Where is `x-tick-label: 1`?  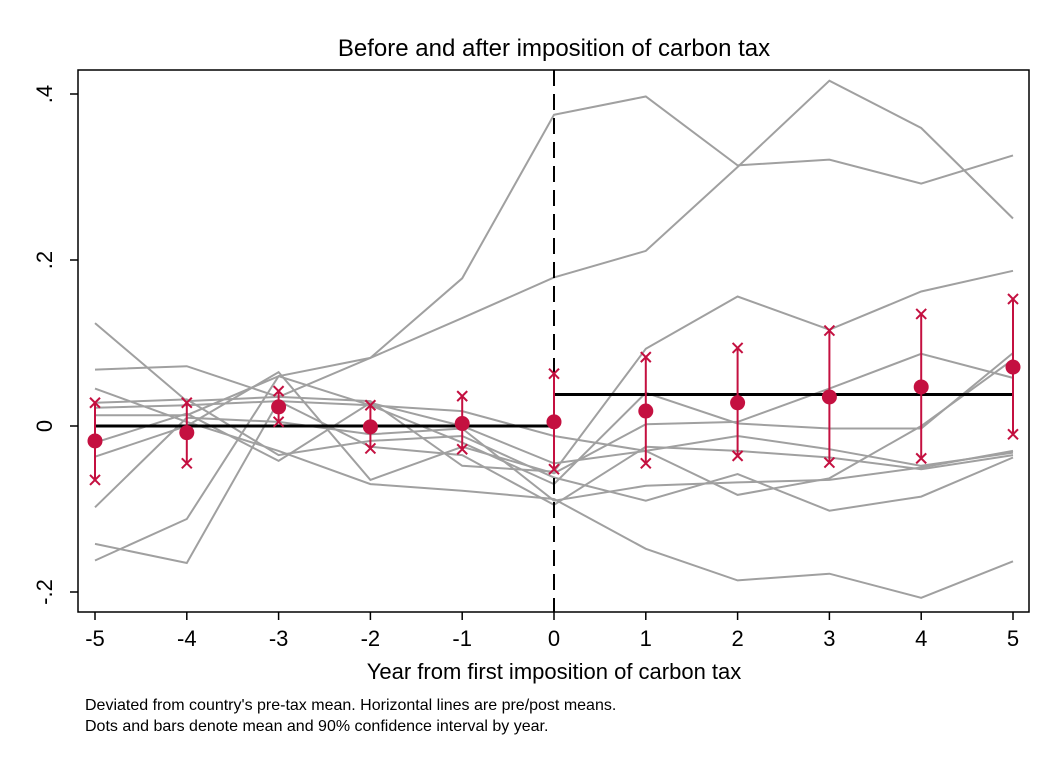 x-tick-label: 1 is located at coordinates (646, 638).